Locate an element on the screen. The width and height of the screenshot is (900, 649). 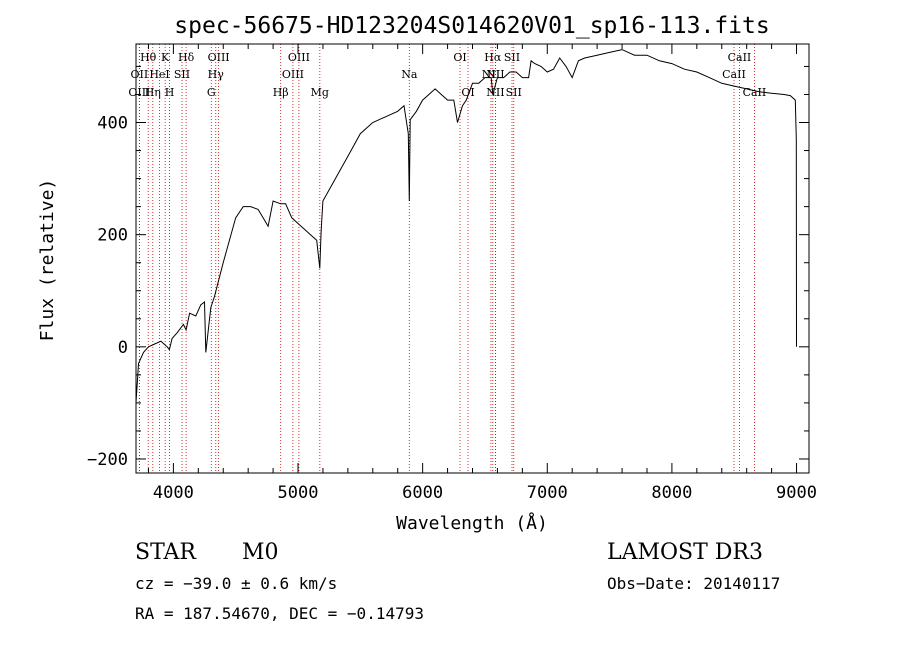
marker-label-6: H is located at coordinates (170, 92).